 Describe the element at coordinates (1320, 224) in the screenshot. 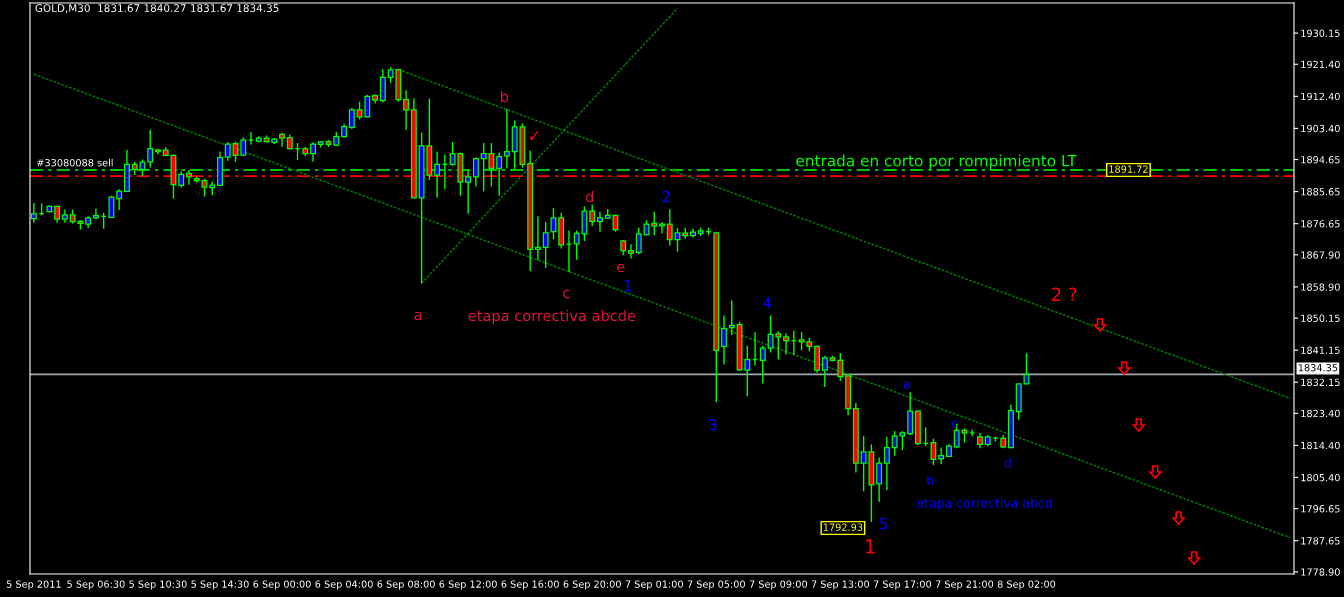

I see `y-tick-label: 1876.65` at that location.